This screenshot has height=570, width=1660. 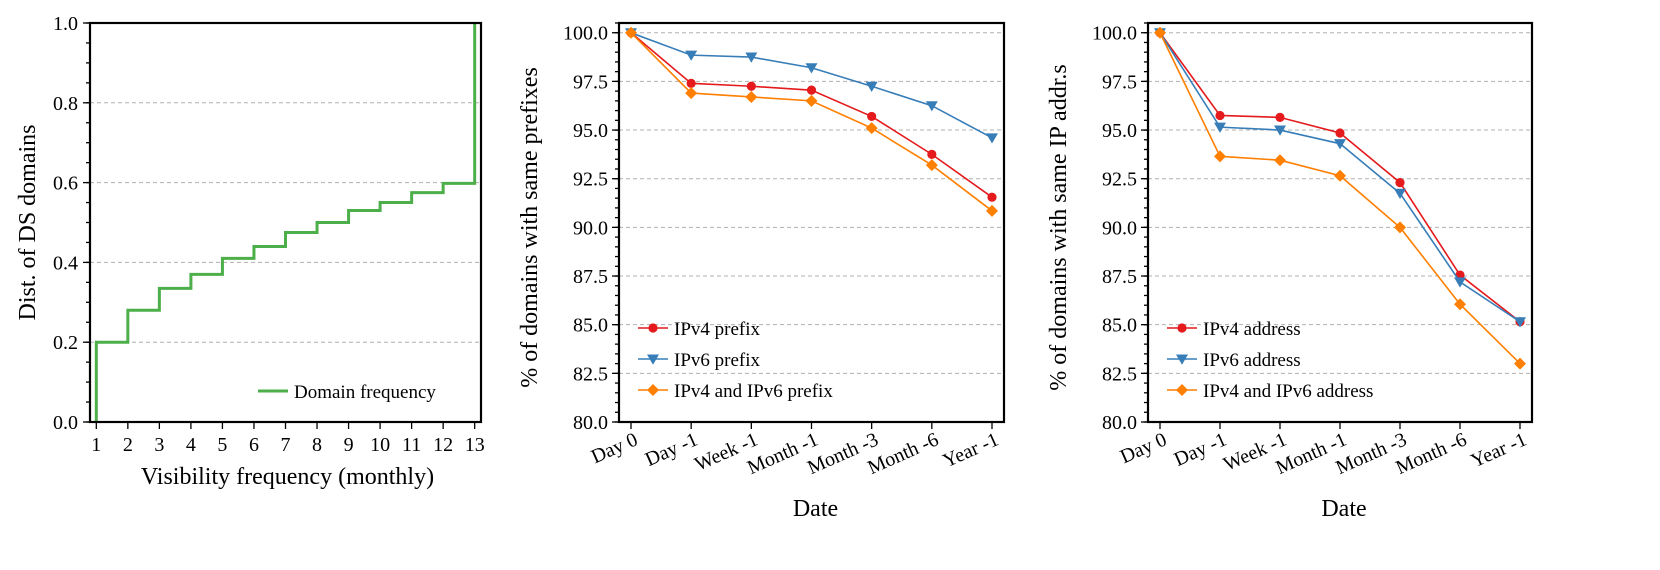 What do you see at coordinates (65, 263) in the screenshot?
I see `y-tick-label: 0.4` at bounding box center [65, 263].